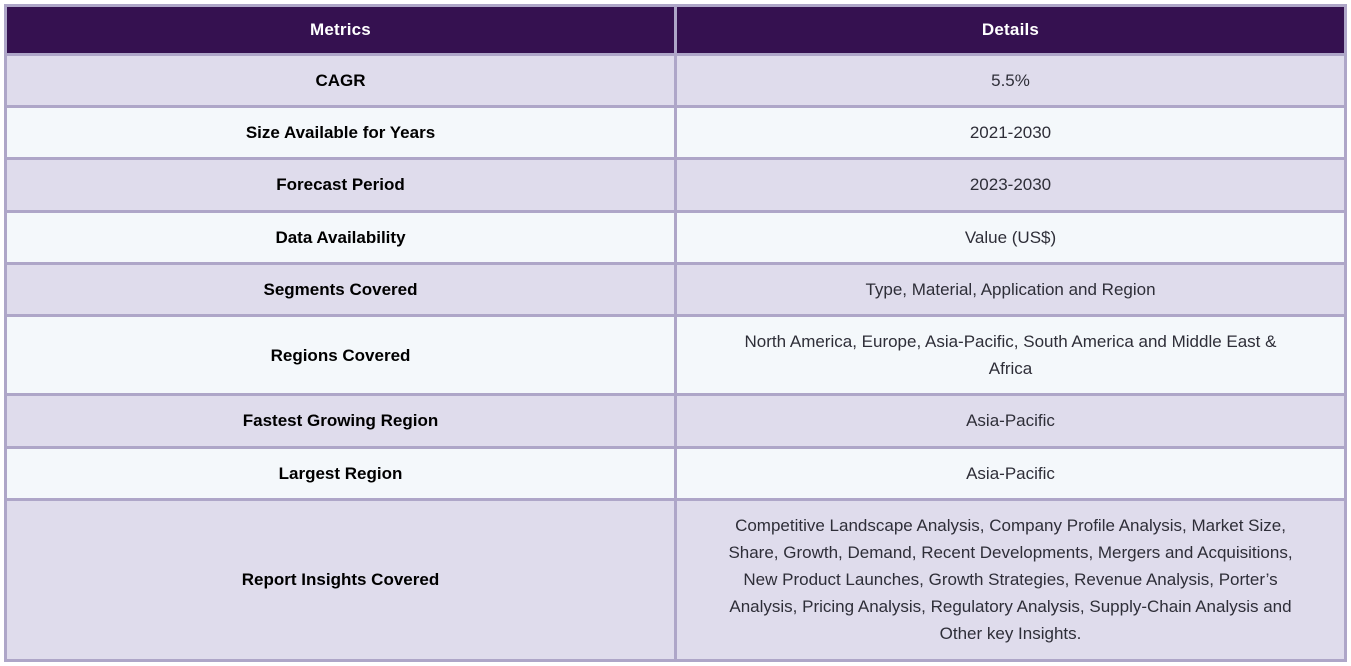  I want to click on header-row: Metrics Details, so click(675, 30).